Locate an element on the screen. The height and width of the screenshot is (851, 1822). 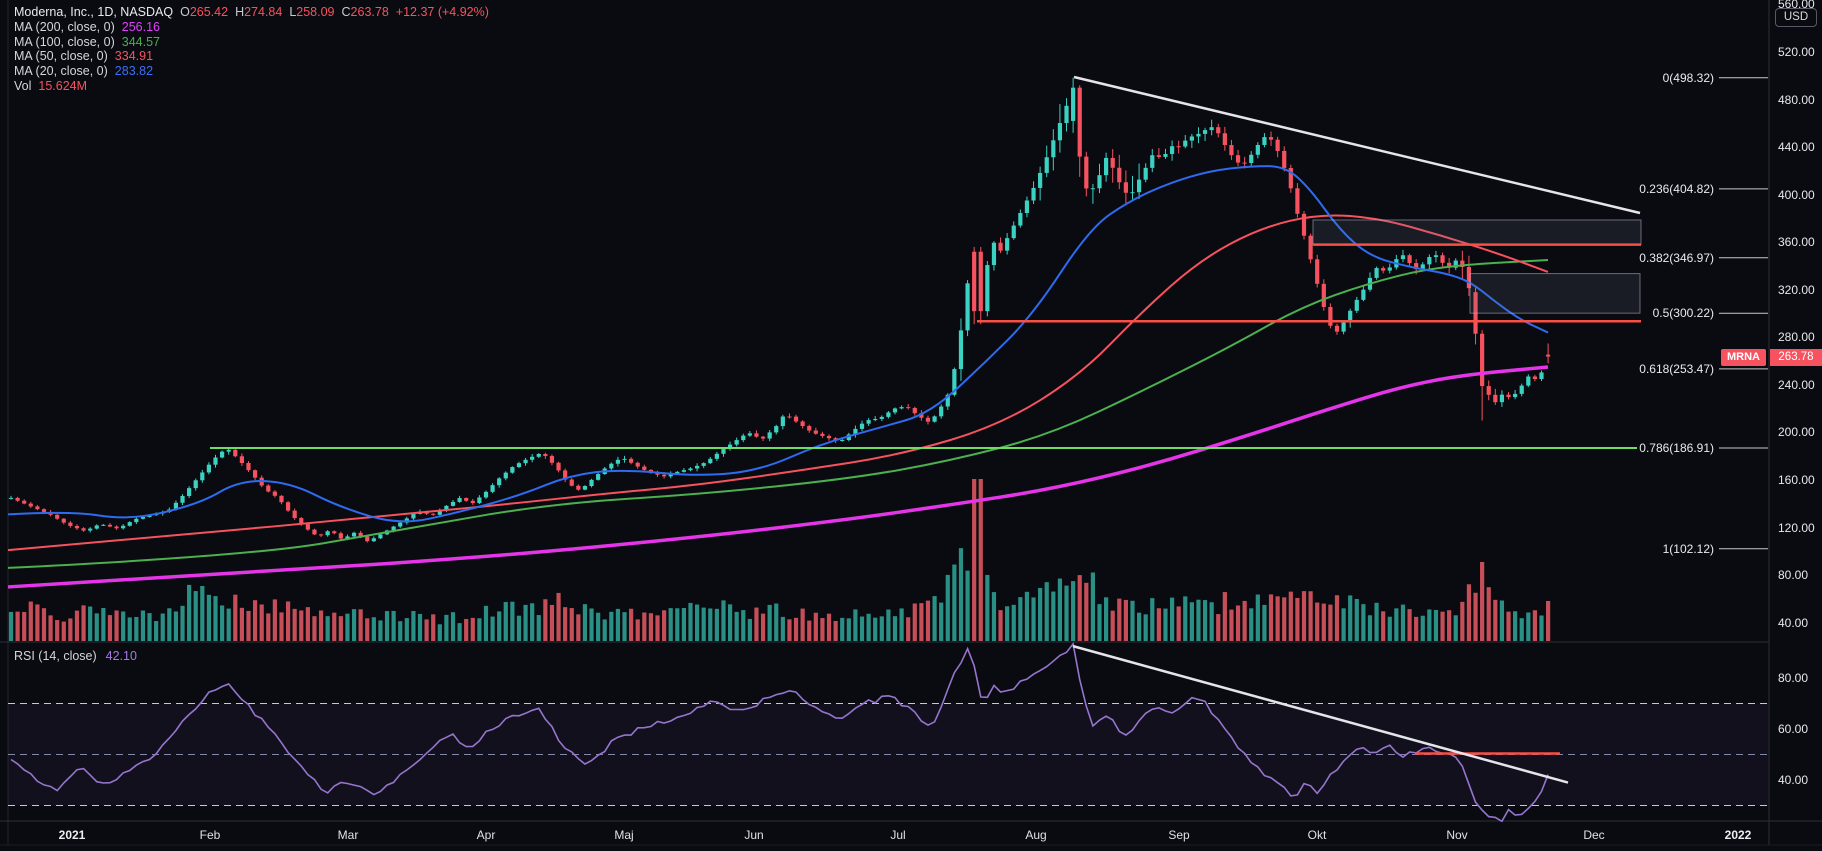
fib-level-label: 0(498.32) is located at coordinates (1688, 77).